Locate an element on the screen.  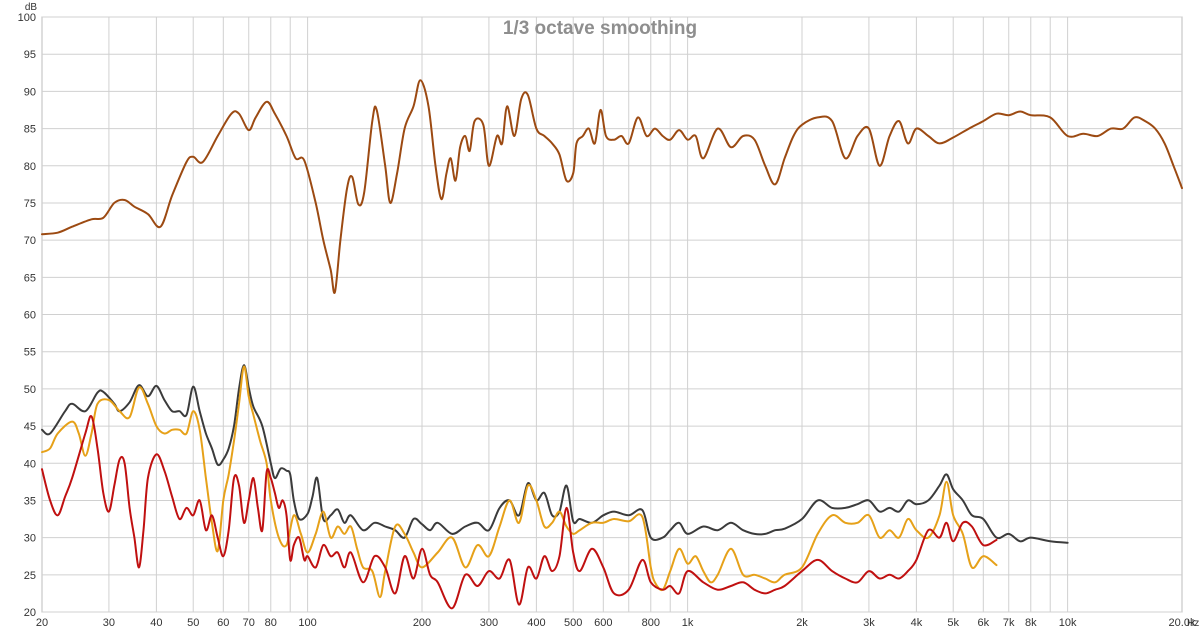
y-tick-label: 35 is located at coordinates (30, 501).